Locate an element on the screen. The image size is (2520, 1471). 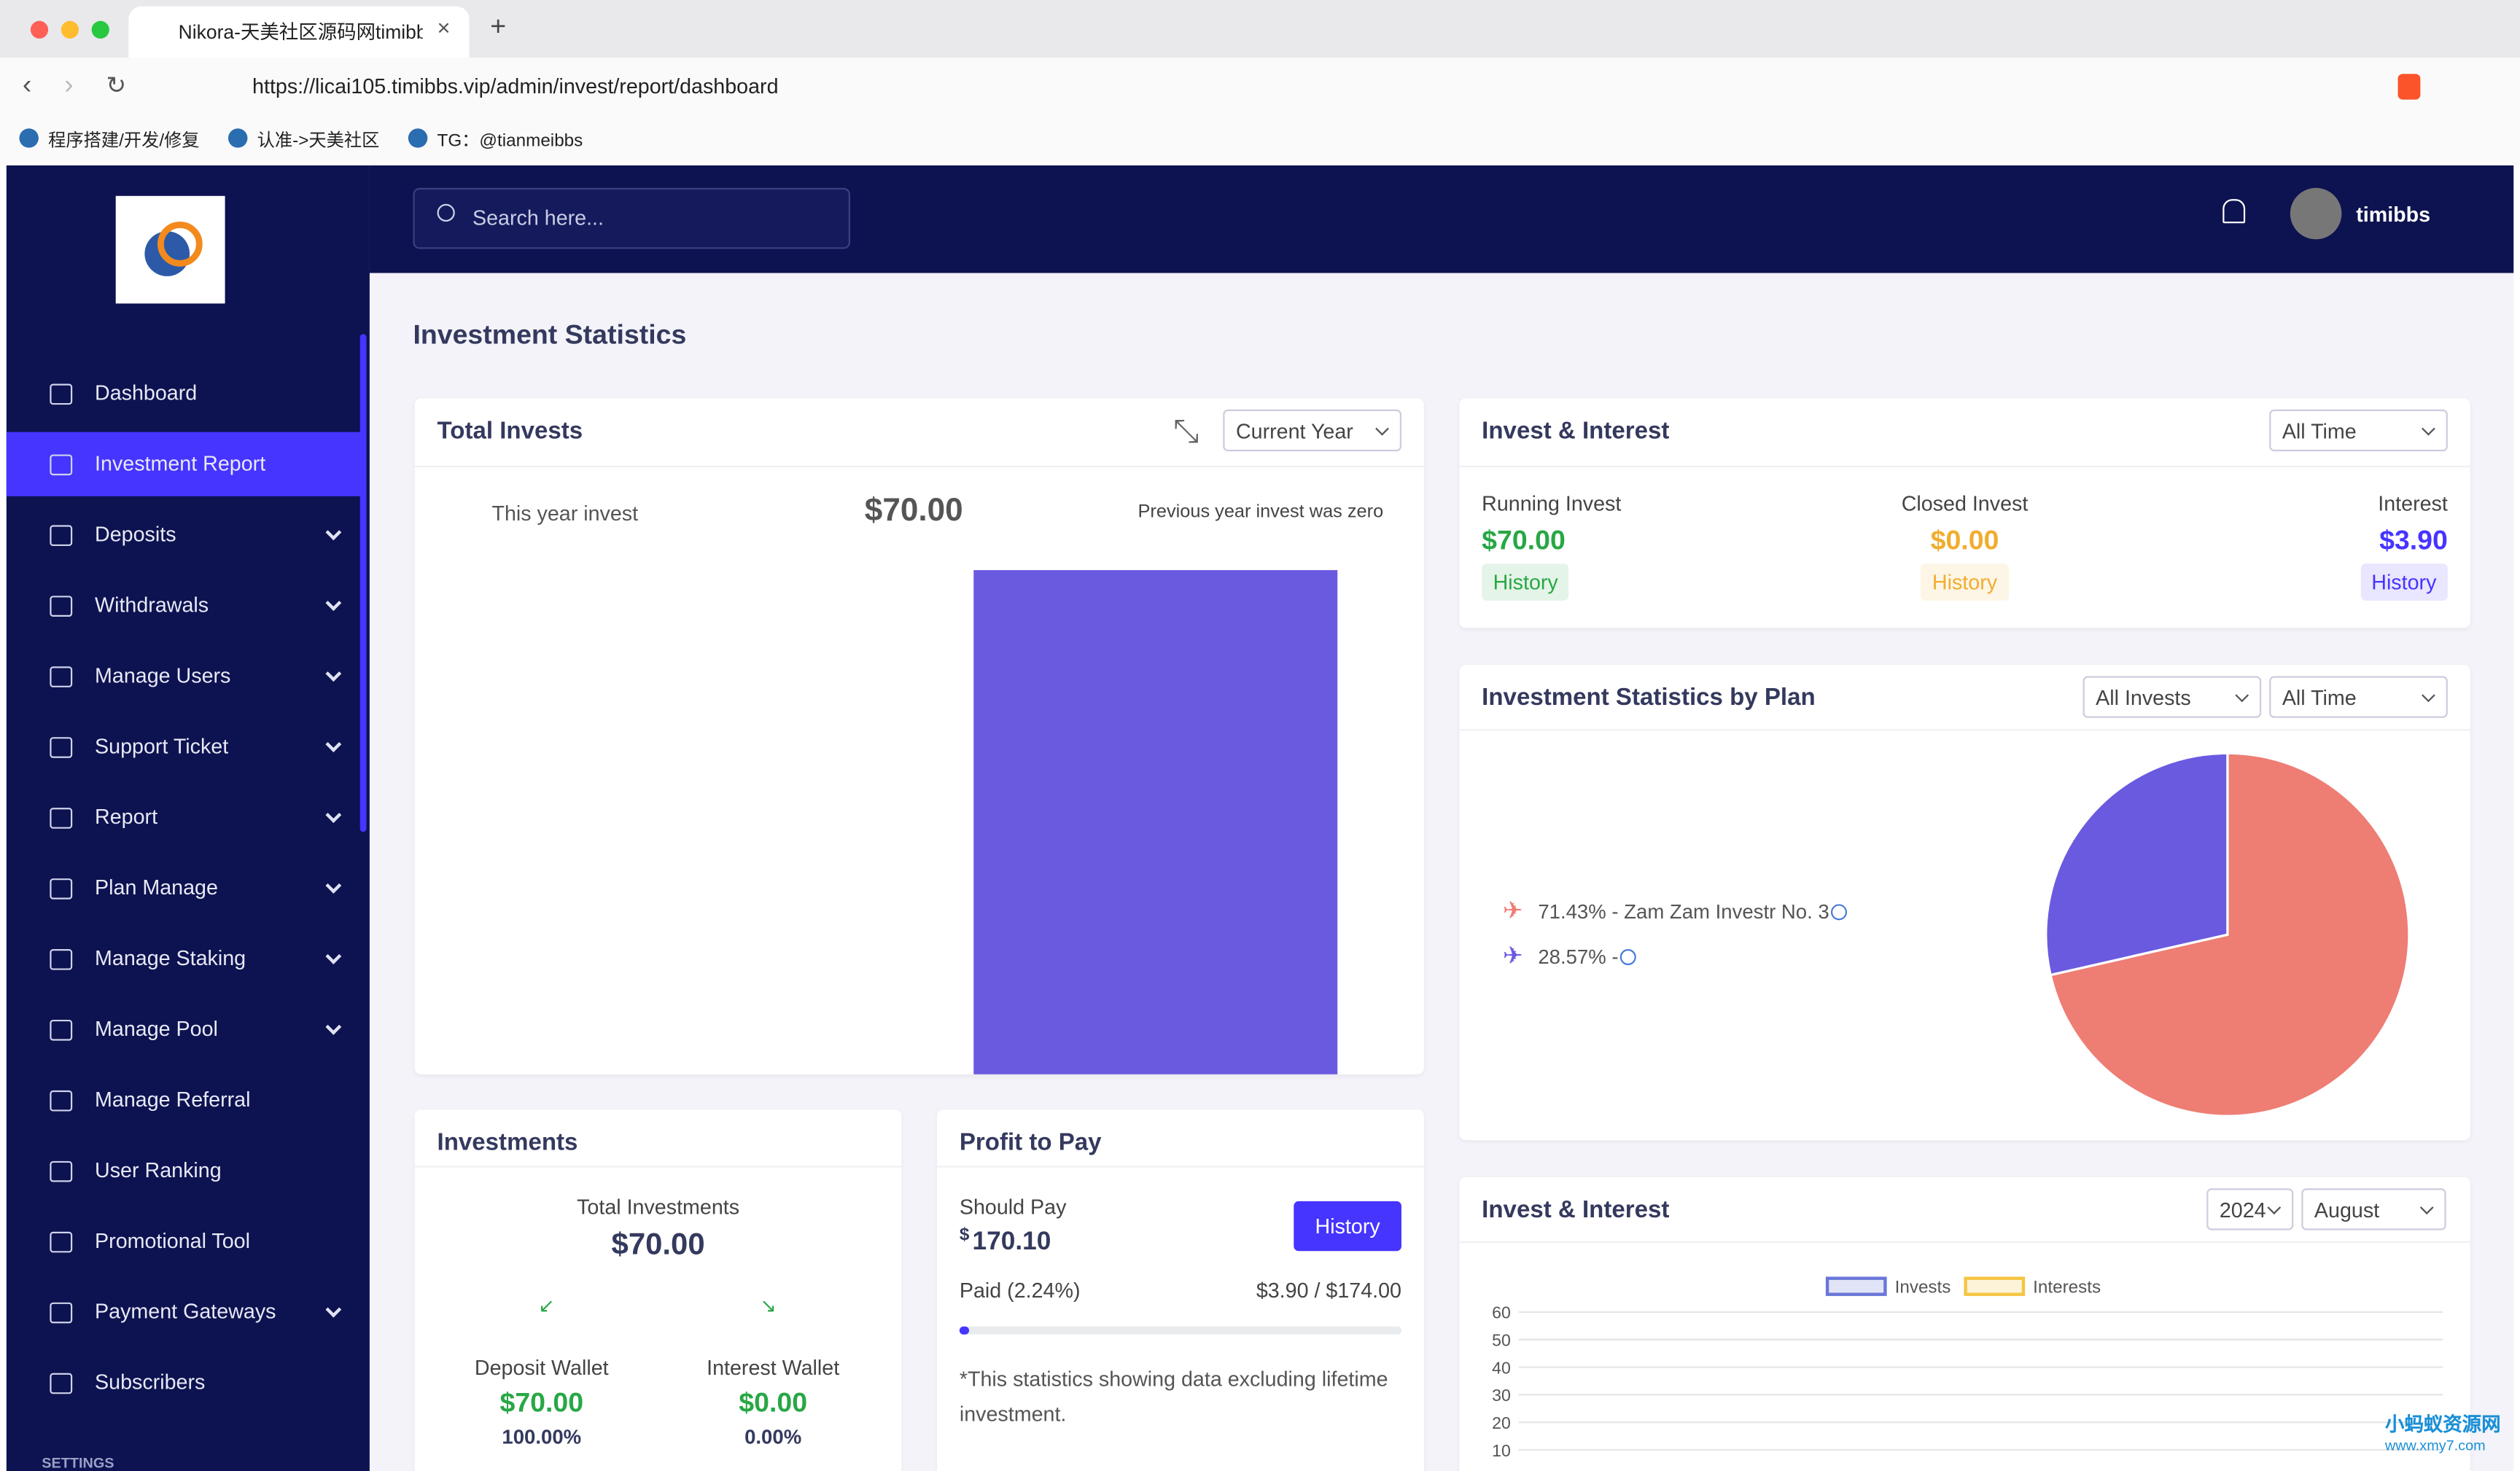
period-select: All Time is located at coordinates (2358, 431).